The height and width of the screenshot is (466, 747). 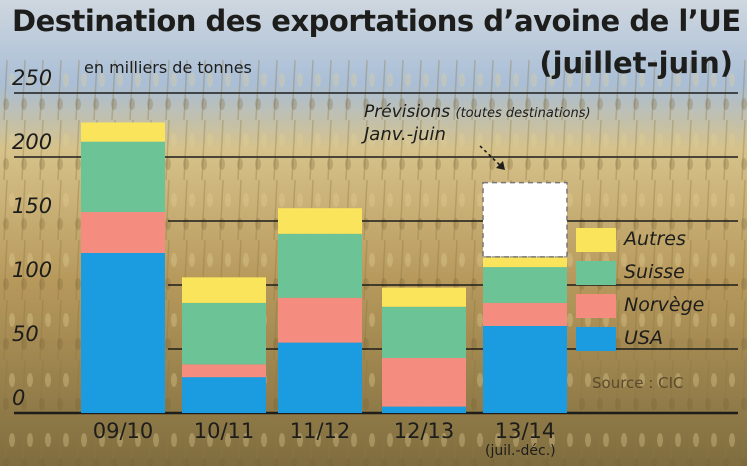 I want to click on y-tick-150: 150, so click(x=32, y=206).